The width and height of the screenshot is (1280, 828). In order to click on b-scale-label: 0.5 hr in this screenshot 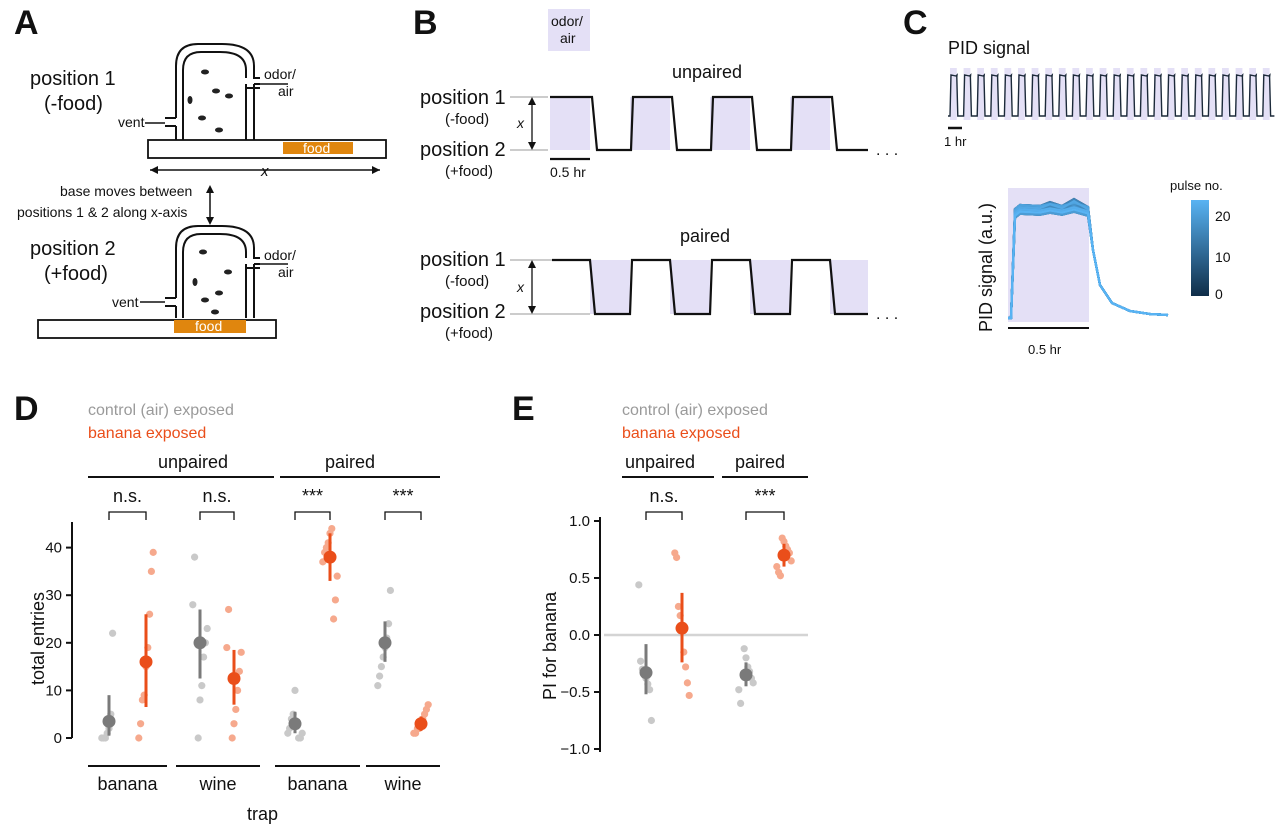, I will do `click(568, 172)`.